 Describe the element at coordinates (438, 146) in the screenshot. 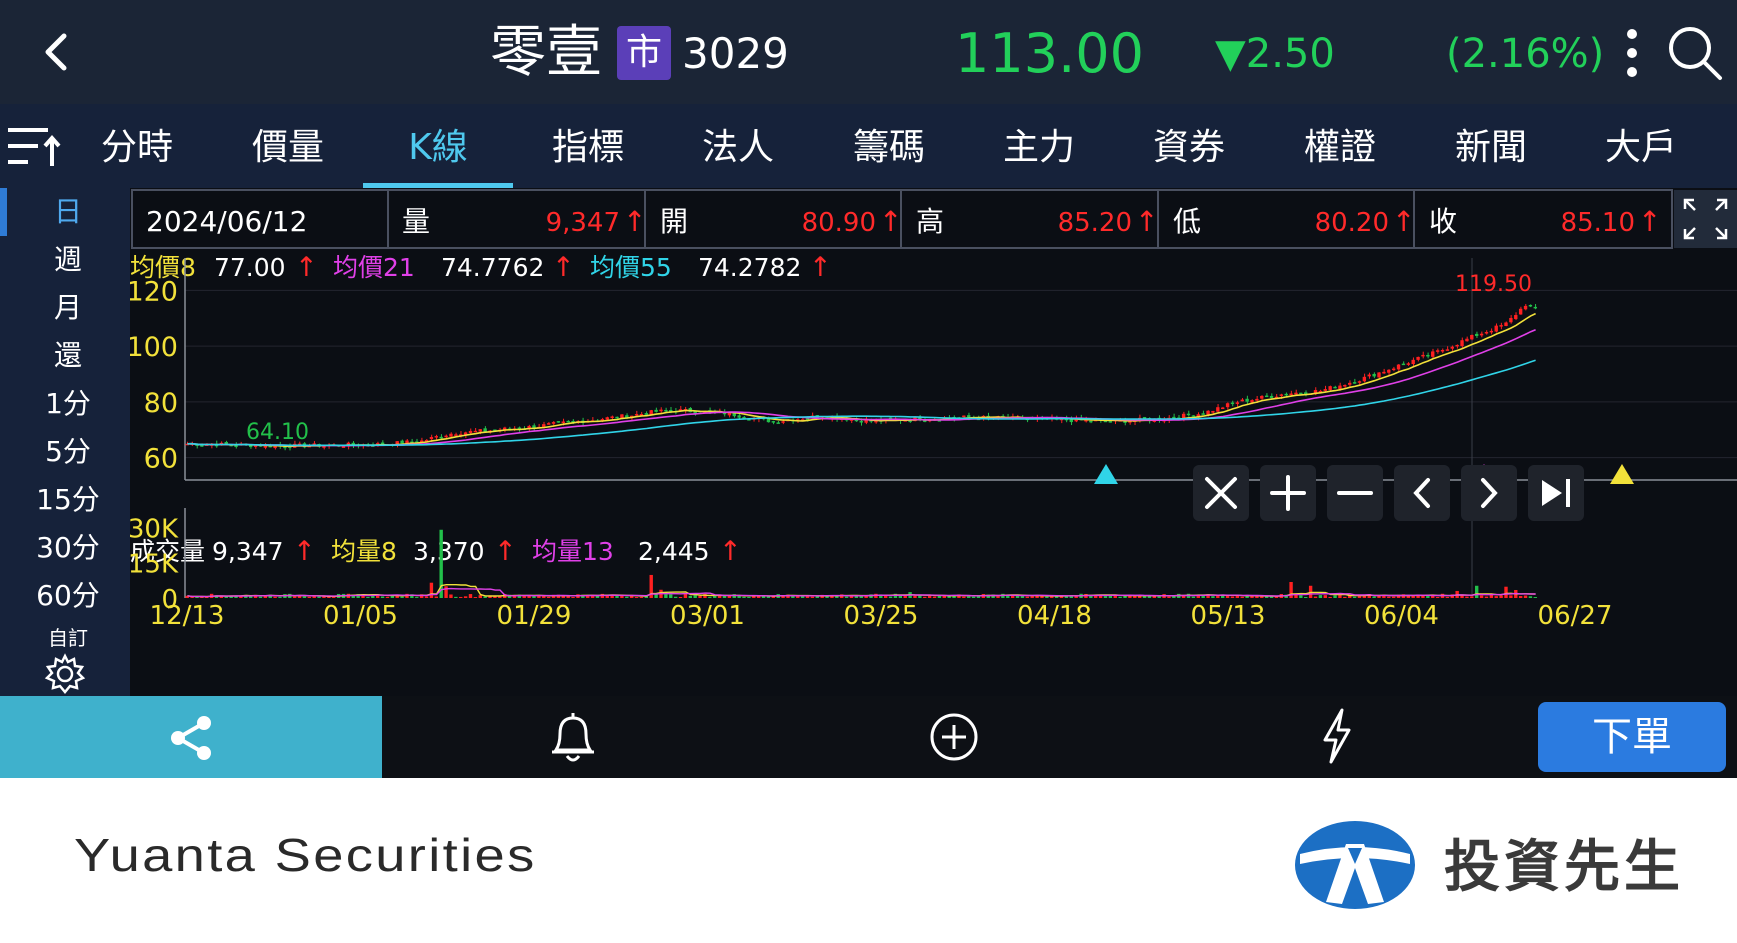

I see `tab-2: K線` at that location.